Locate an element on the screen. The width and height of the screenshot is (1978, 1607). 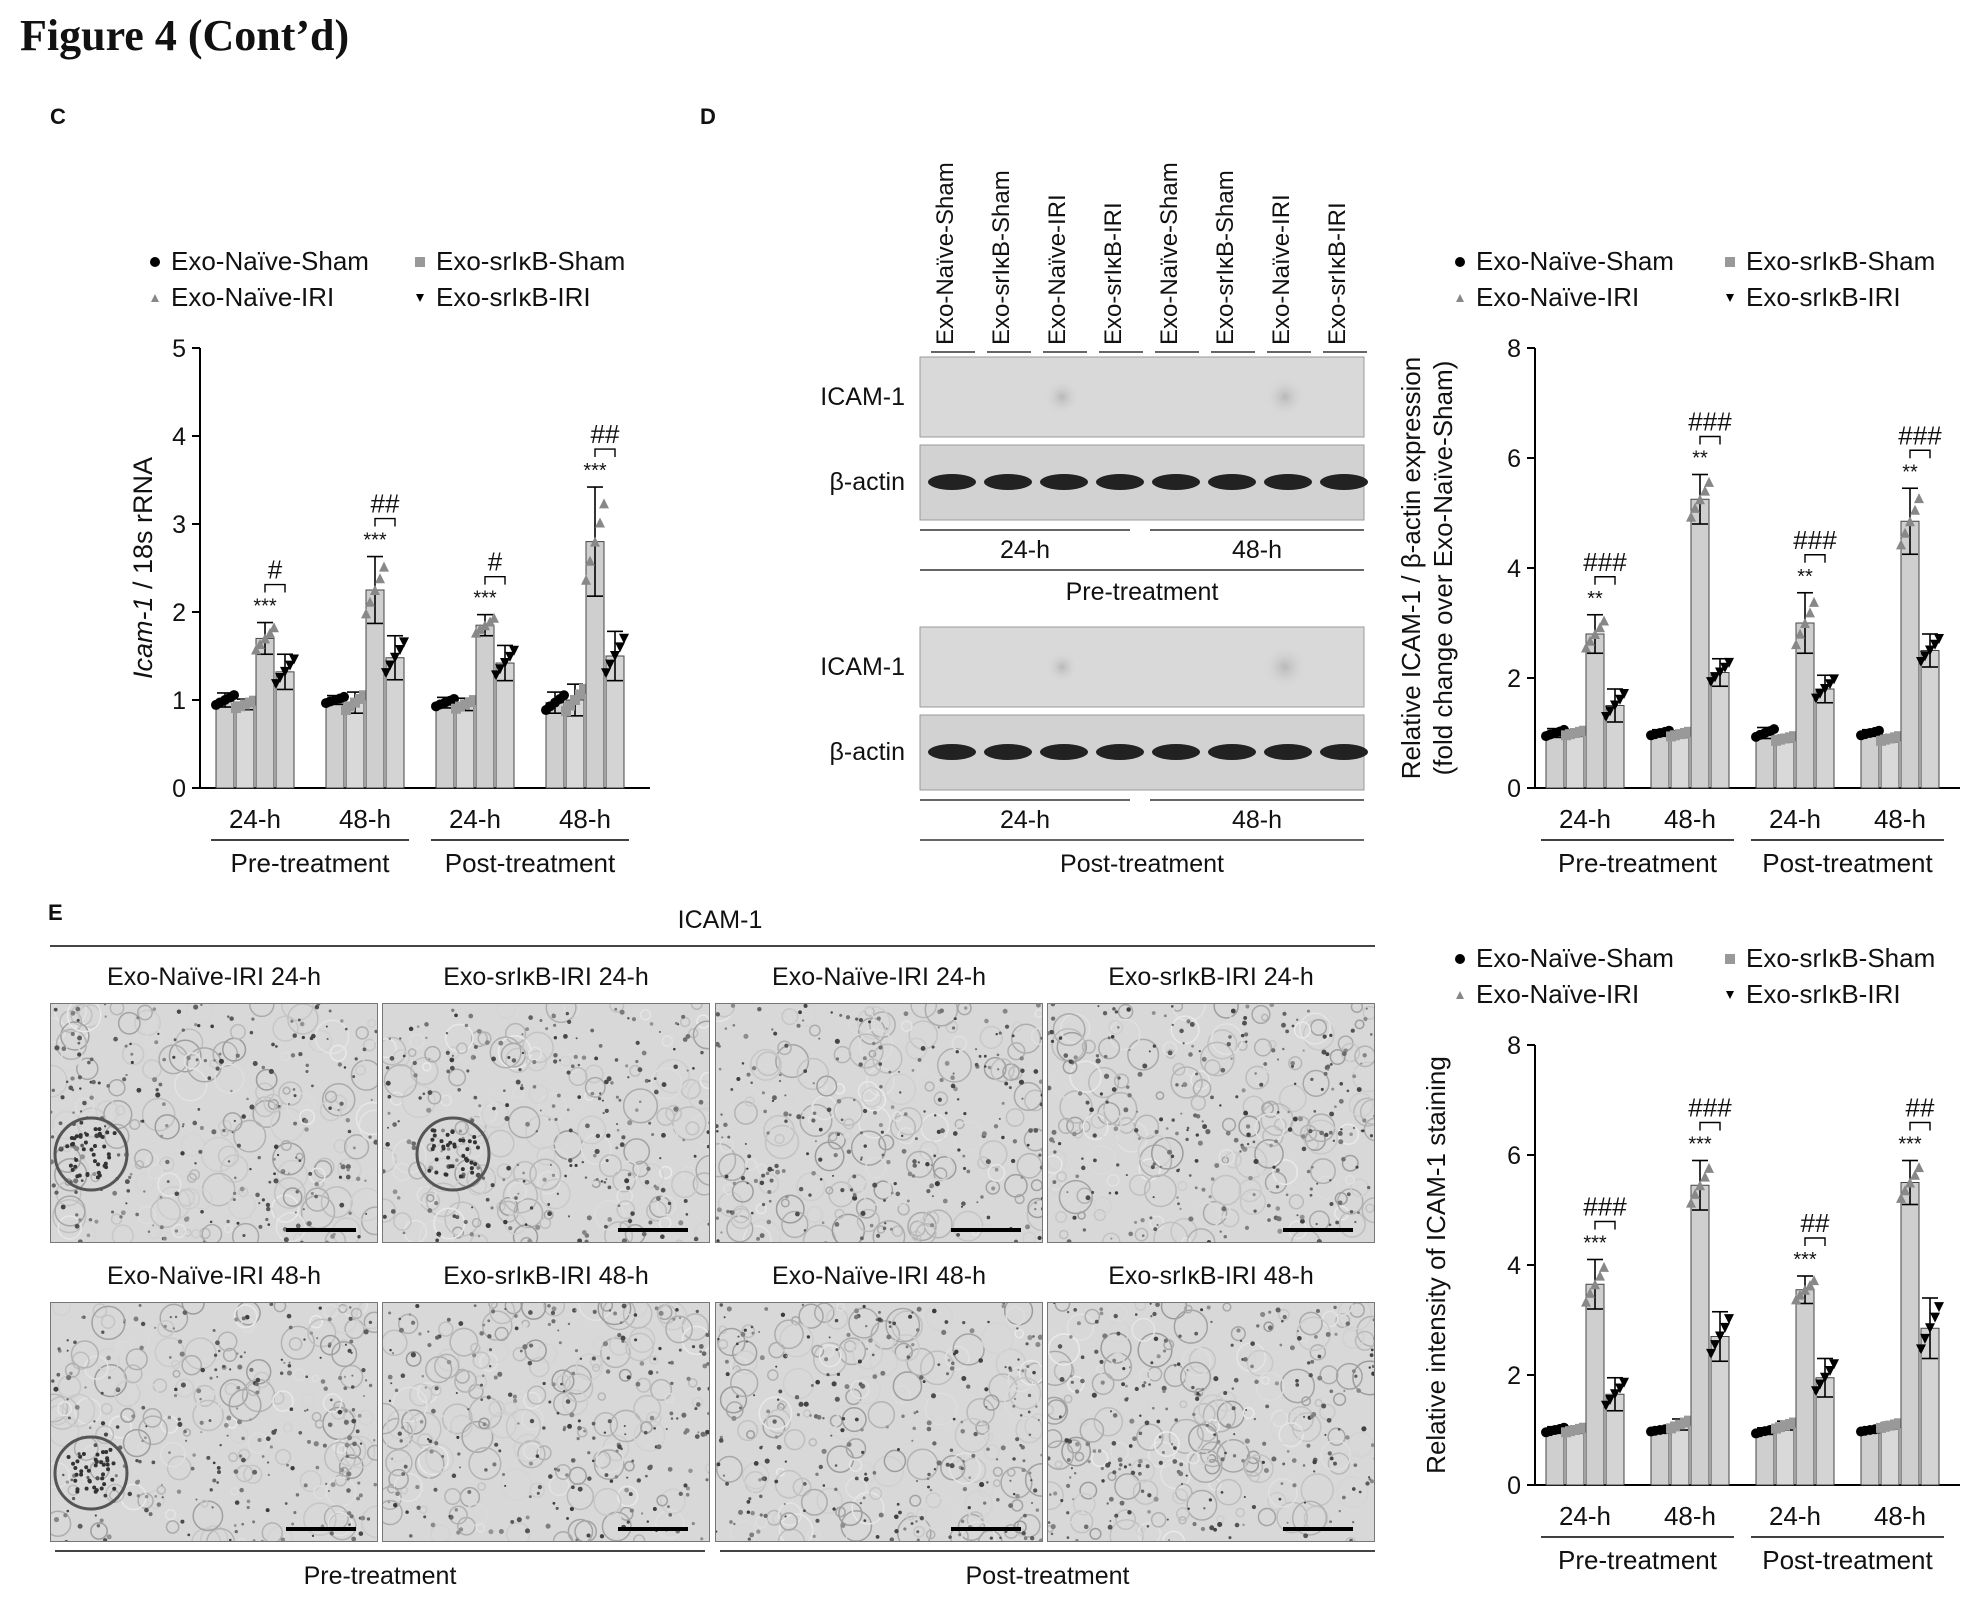
significance-bracket is located at coordinates (385, 522).